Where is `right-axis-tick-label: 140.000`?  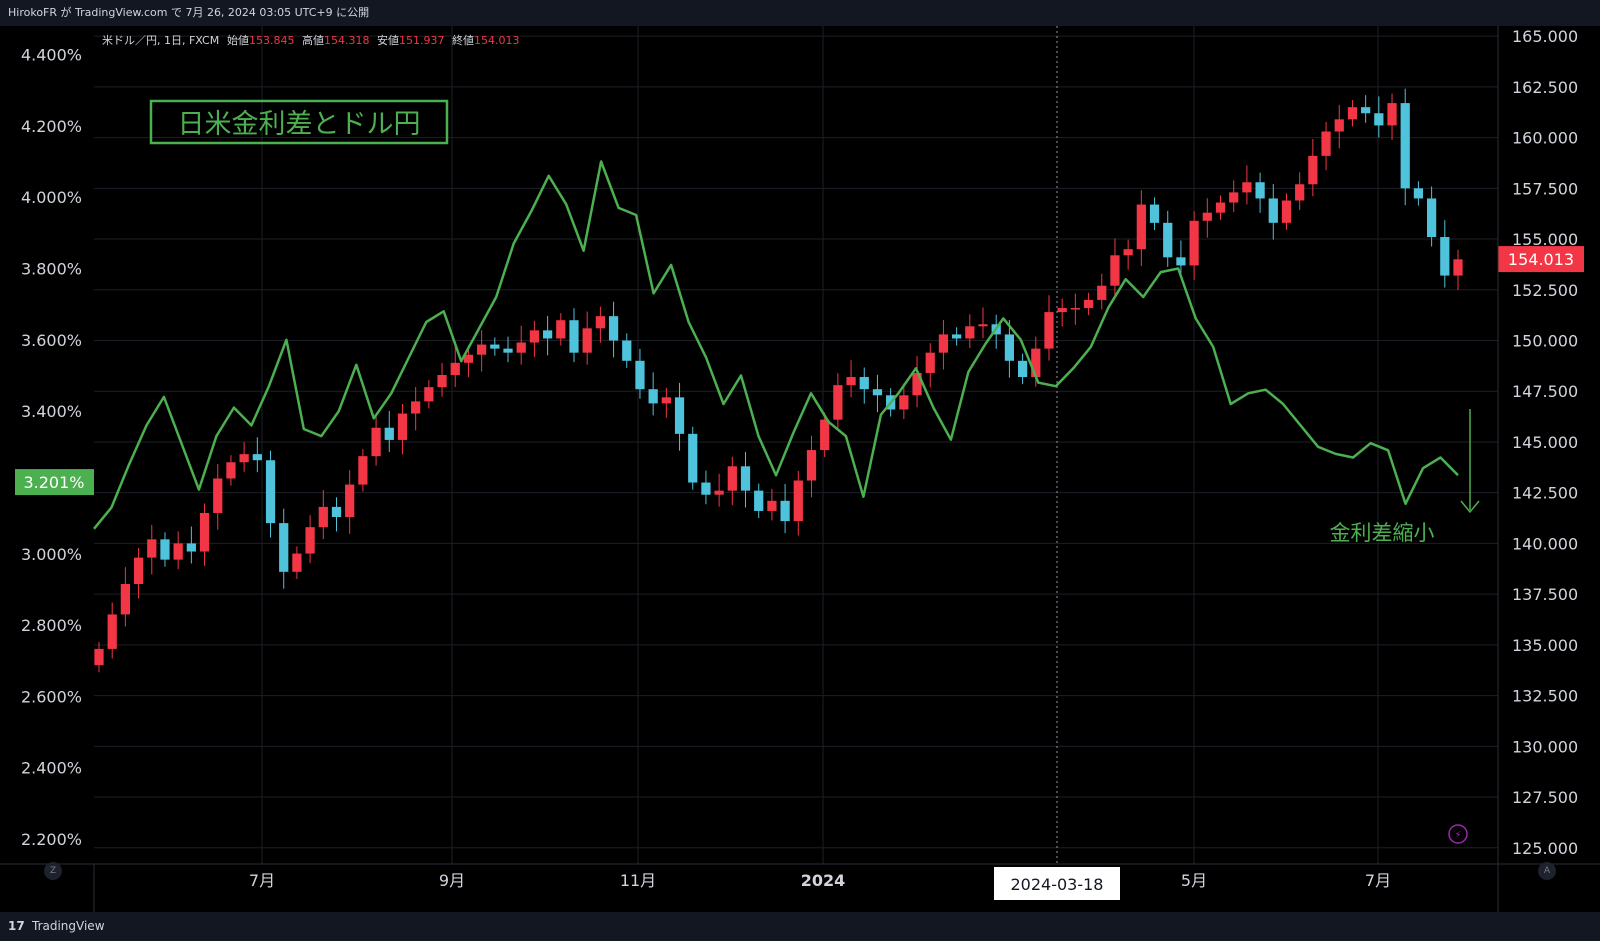 right-axis-tick-label: 140.000 is located at coordinates (1545, 543).